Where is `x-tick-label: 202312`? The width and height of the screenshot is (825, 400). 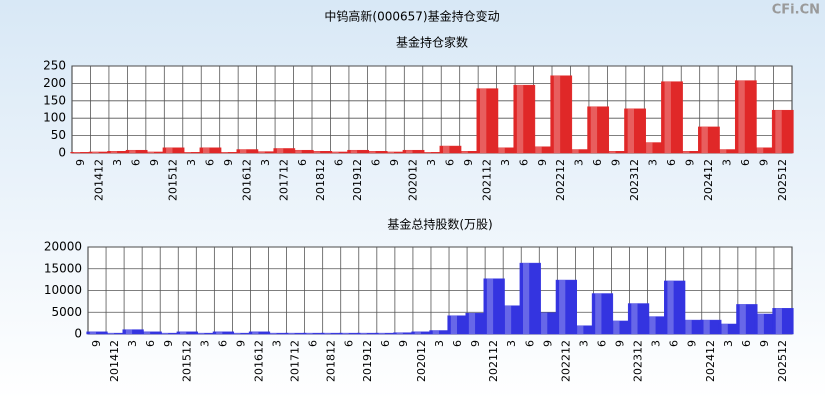
x-tick-label: 202312 is located at coordinates (634, 180).